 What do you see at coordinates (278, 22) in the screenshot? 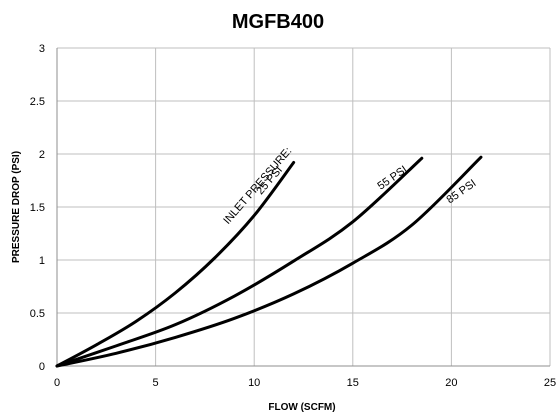
I see `chart-title: MGFB400` at bounding box center [278, 22].